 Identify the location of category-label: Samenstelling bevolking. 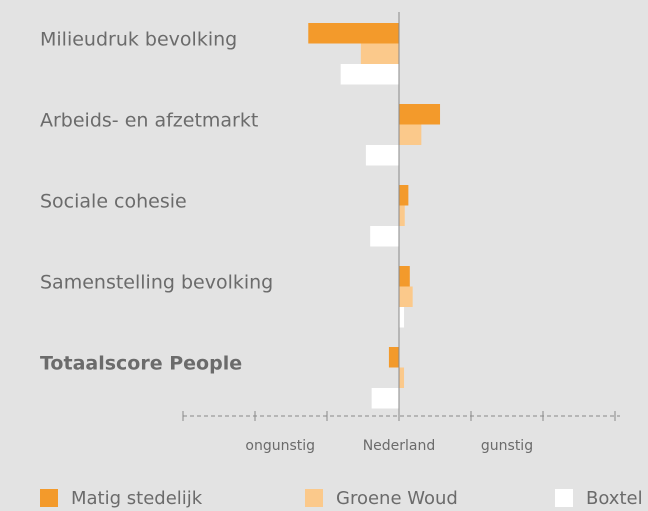
(156, 283).